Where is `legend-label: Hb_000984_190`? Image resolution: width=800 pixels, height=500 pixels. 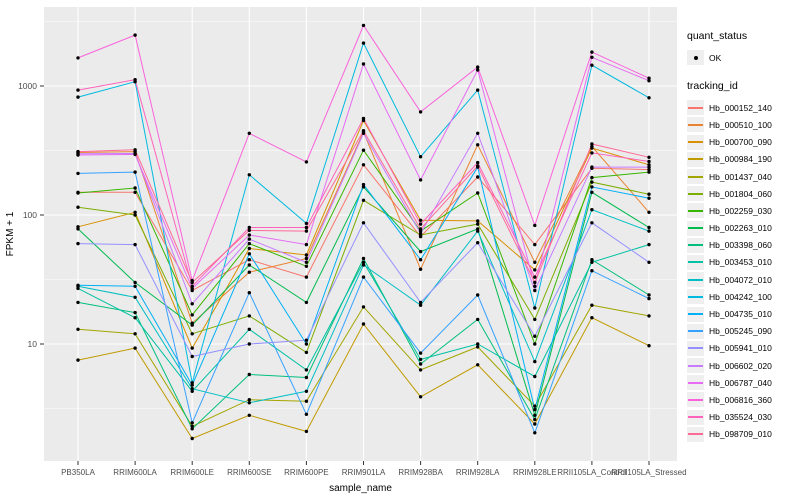
legend-label: Hb_000984_190 is located at coordinates (740, 159).